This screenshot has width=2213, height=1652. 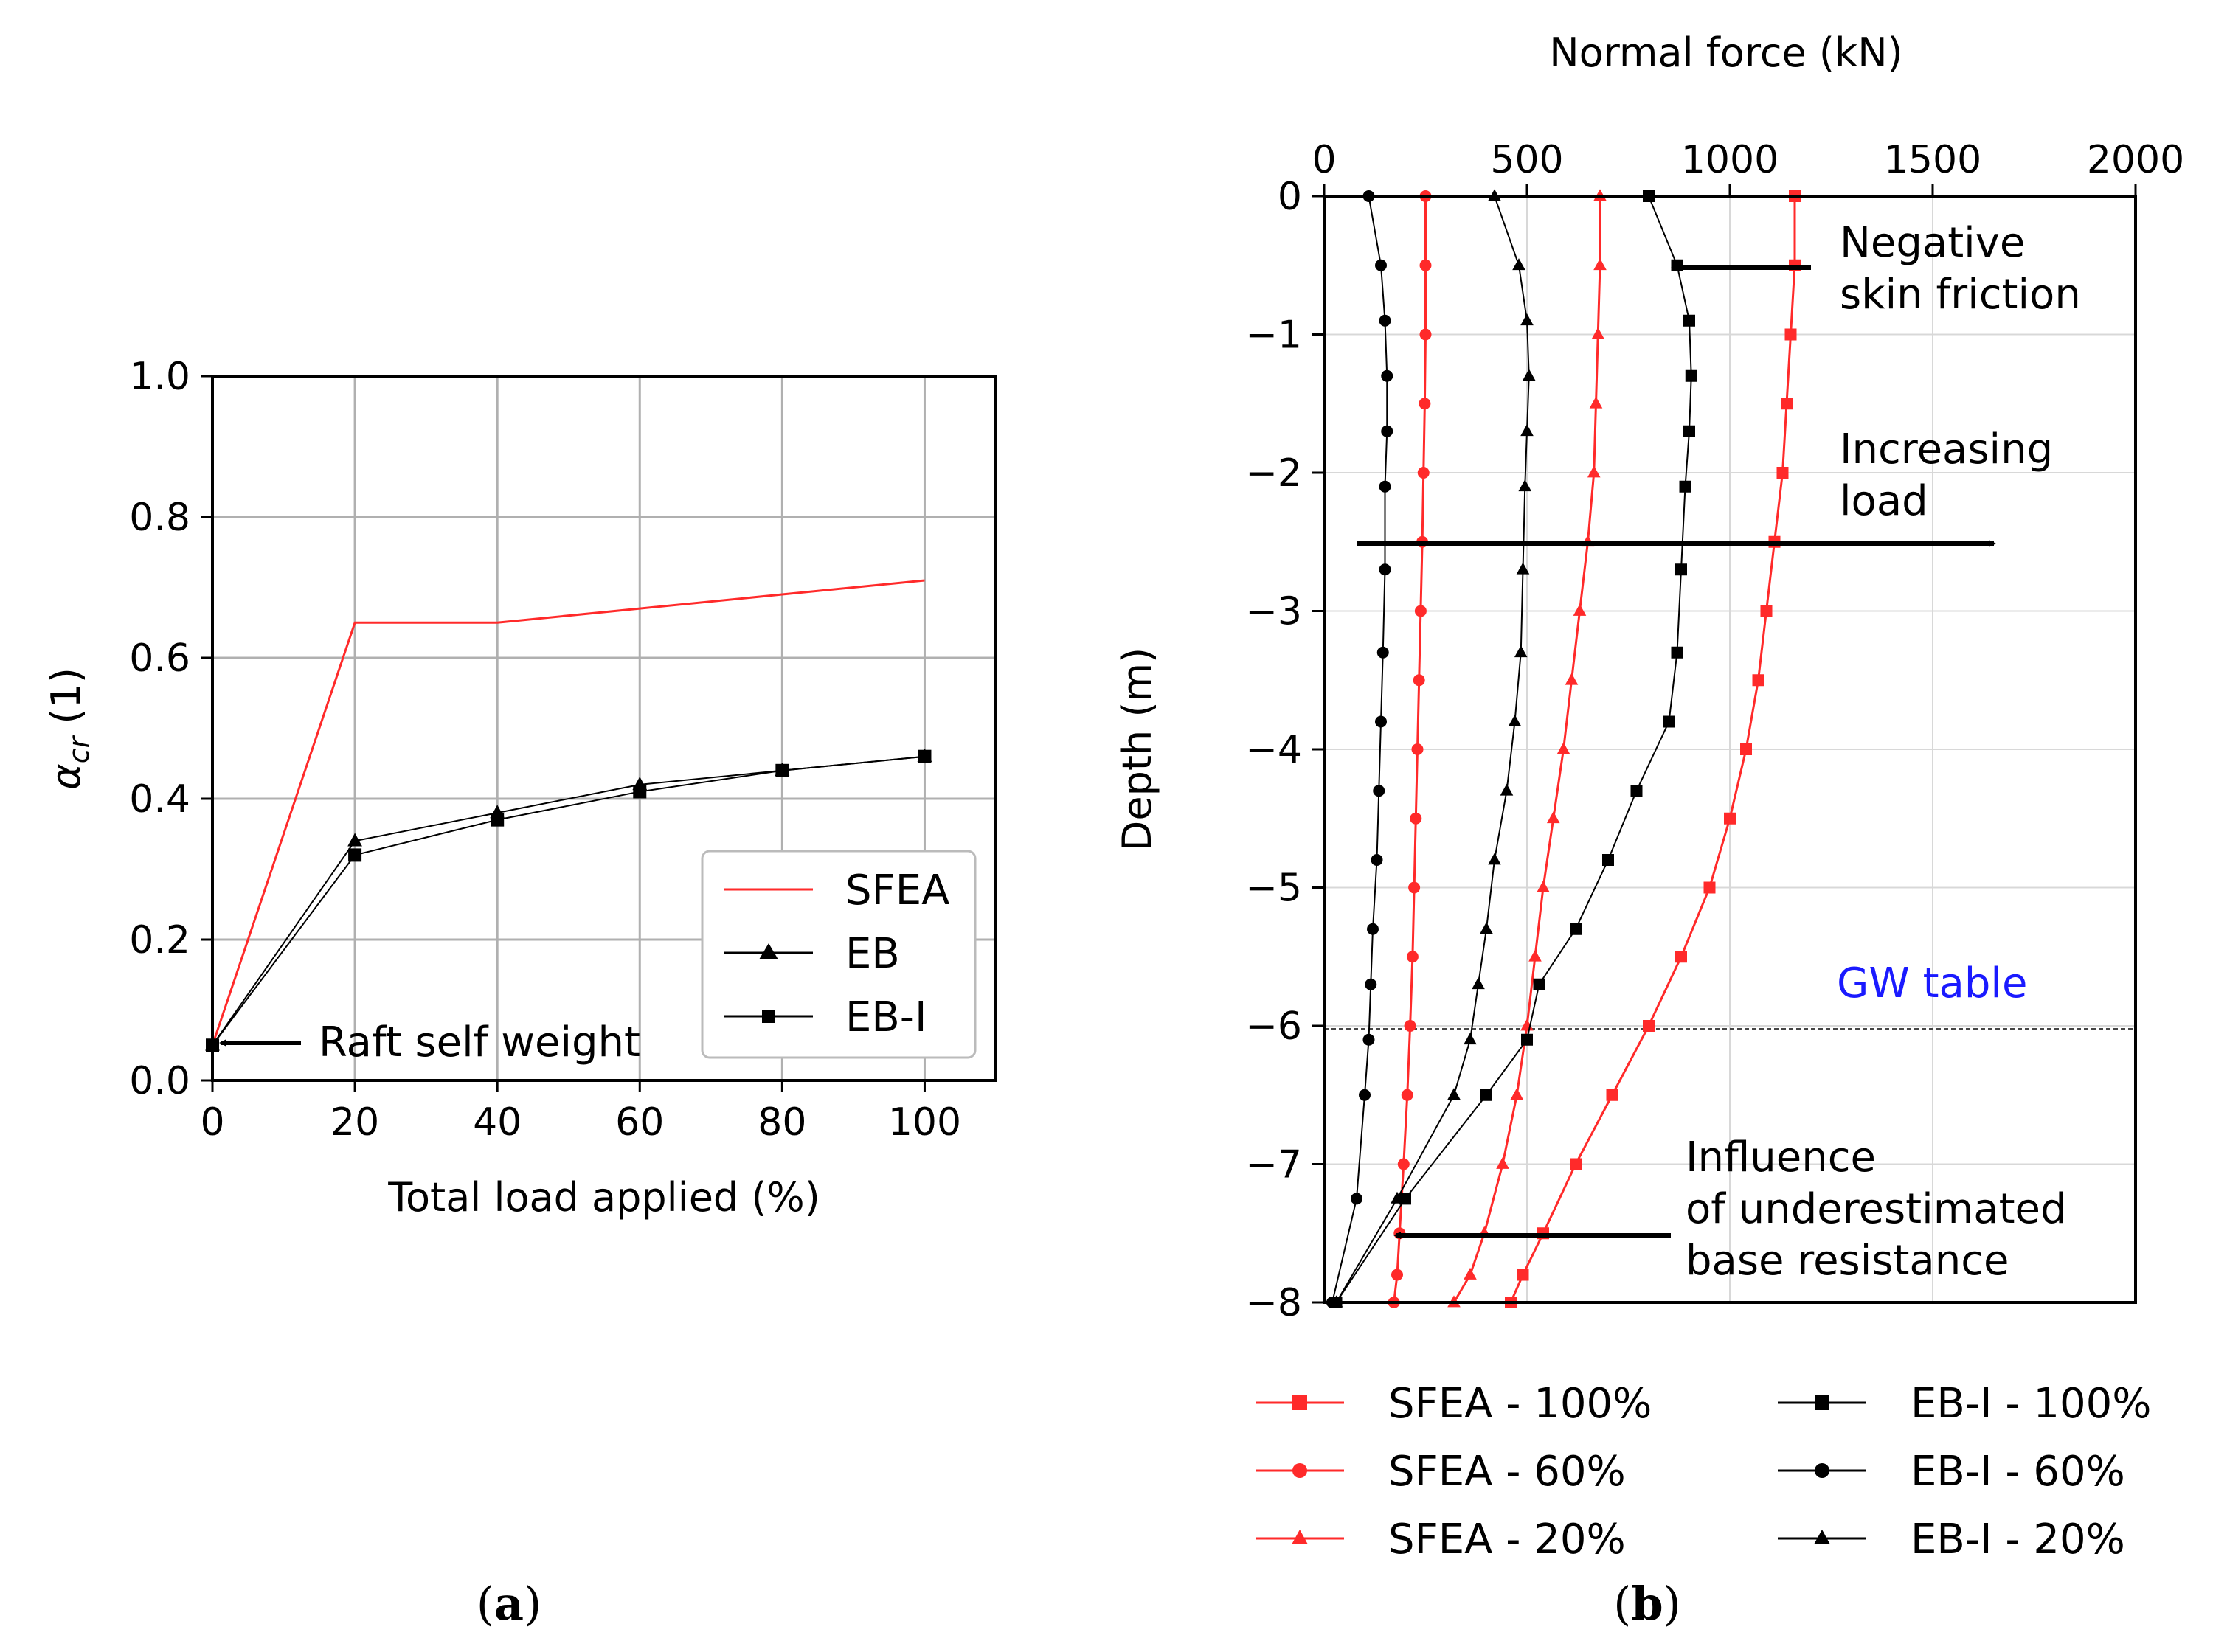 I want to click on gw-table-label: GW table, so click(x=1932, y=983).